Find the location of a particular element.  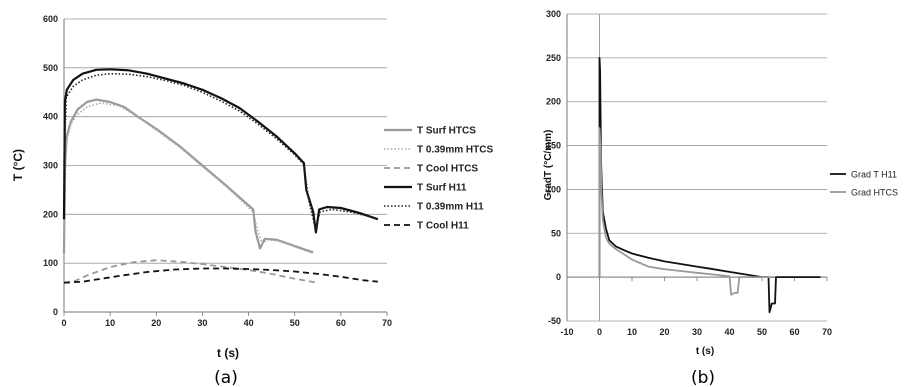

legend-label: Grad T H11 is located at coordinates (874, 175).